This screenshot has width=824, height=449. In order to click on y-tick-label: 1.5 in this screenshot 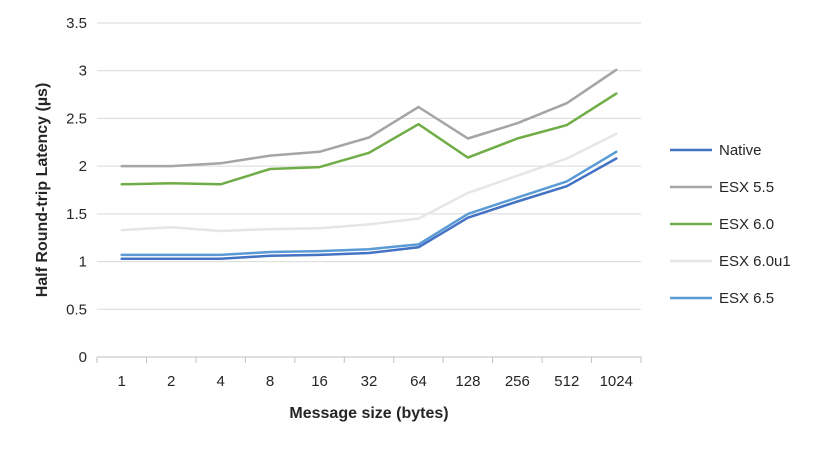, I will do `click(76, 214)`.